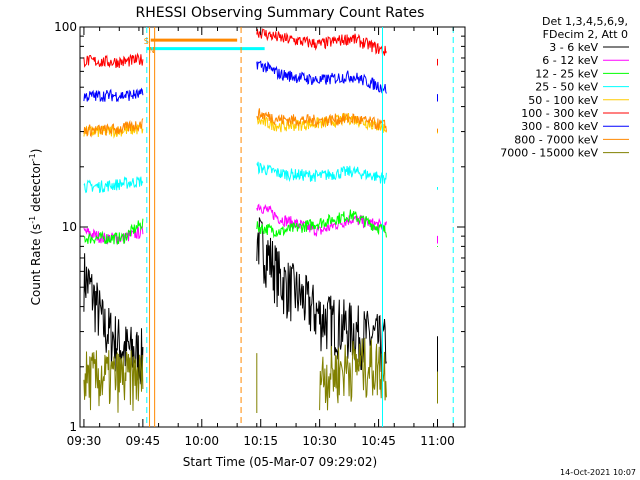 Image resolution: width=640 pixels, height=480 pixels. I want to click on series-7000-15000-kev, so click(260, 375).